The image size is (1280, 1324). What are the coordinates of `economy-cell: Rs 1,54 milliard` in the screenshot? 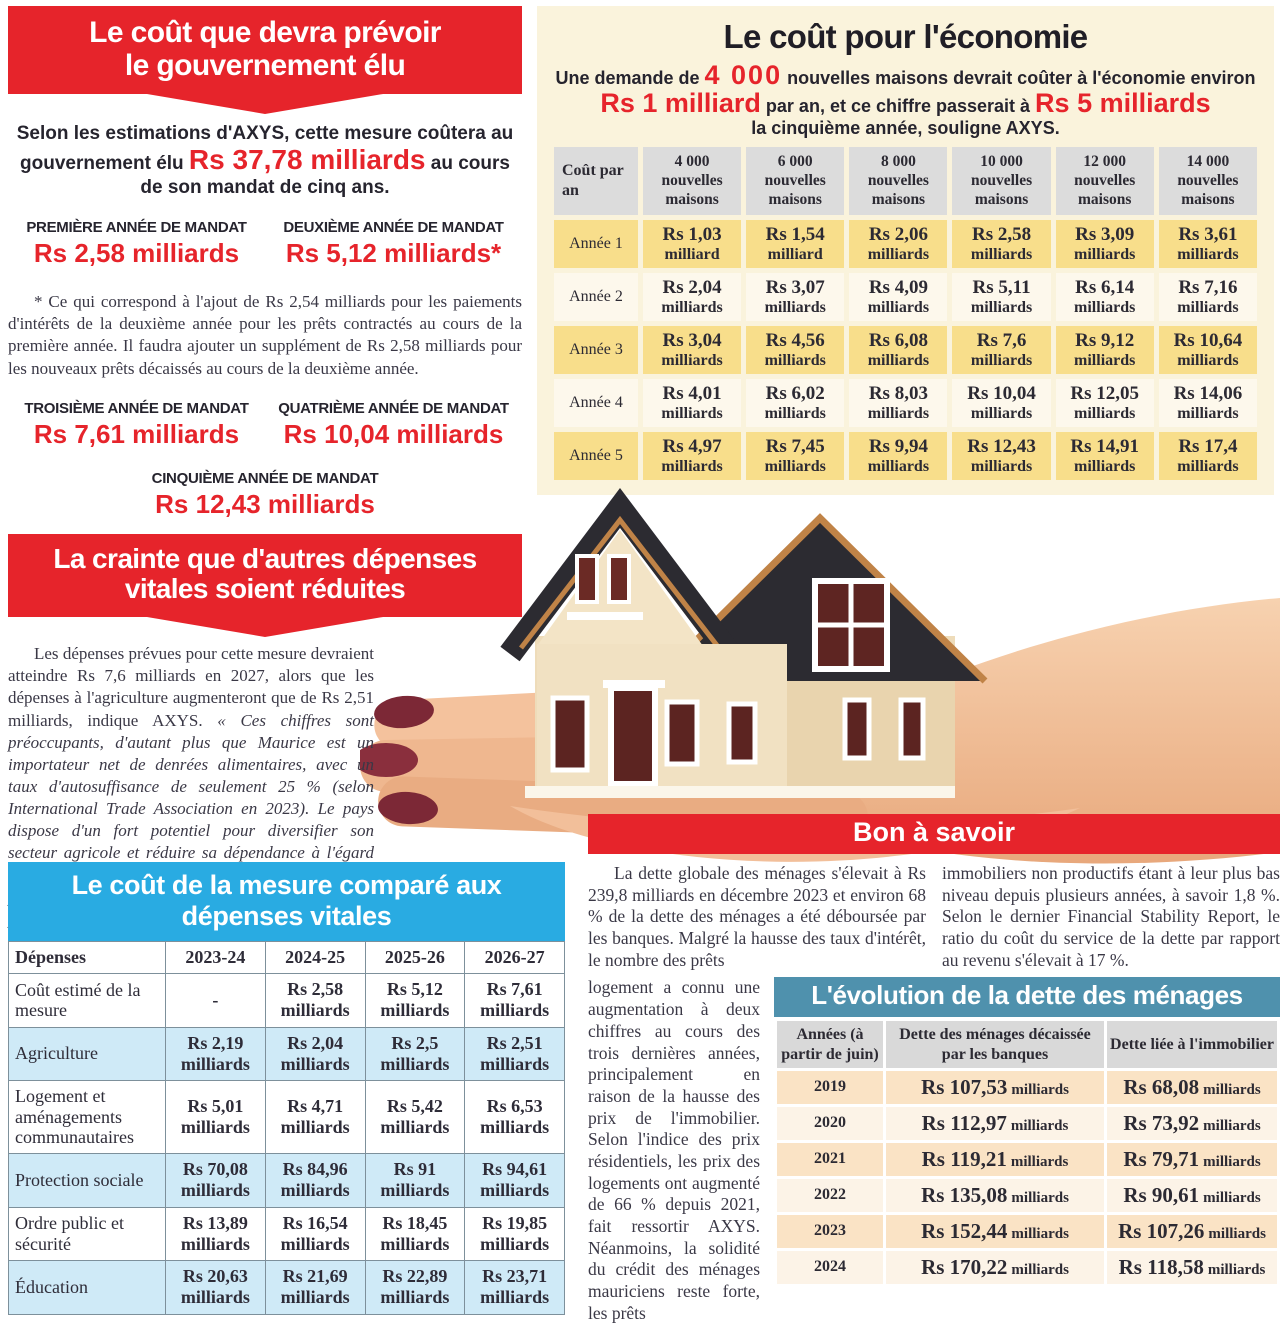 It's located at (795, 243).